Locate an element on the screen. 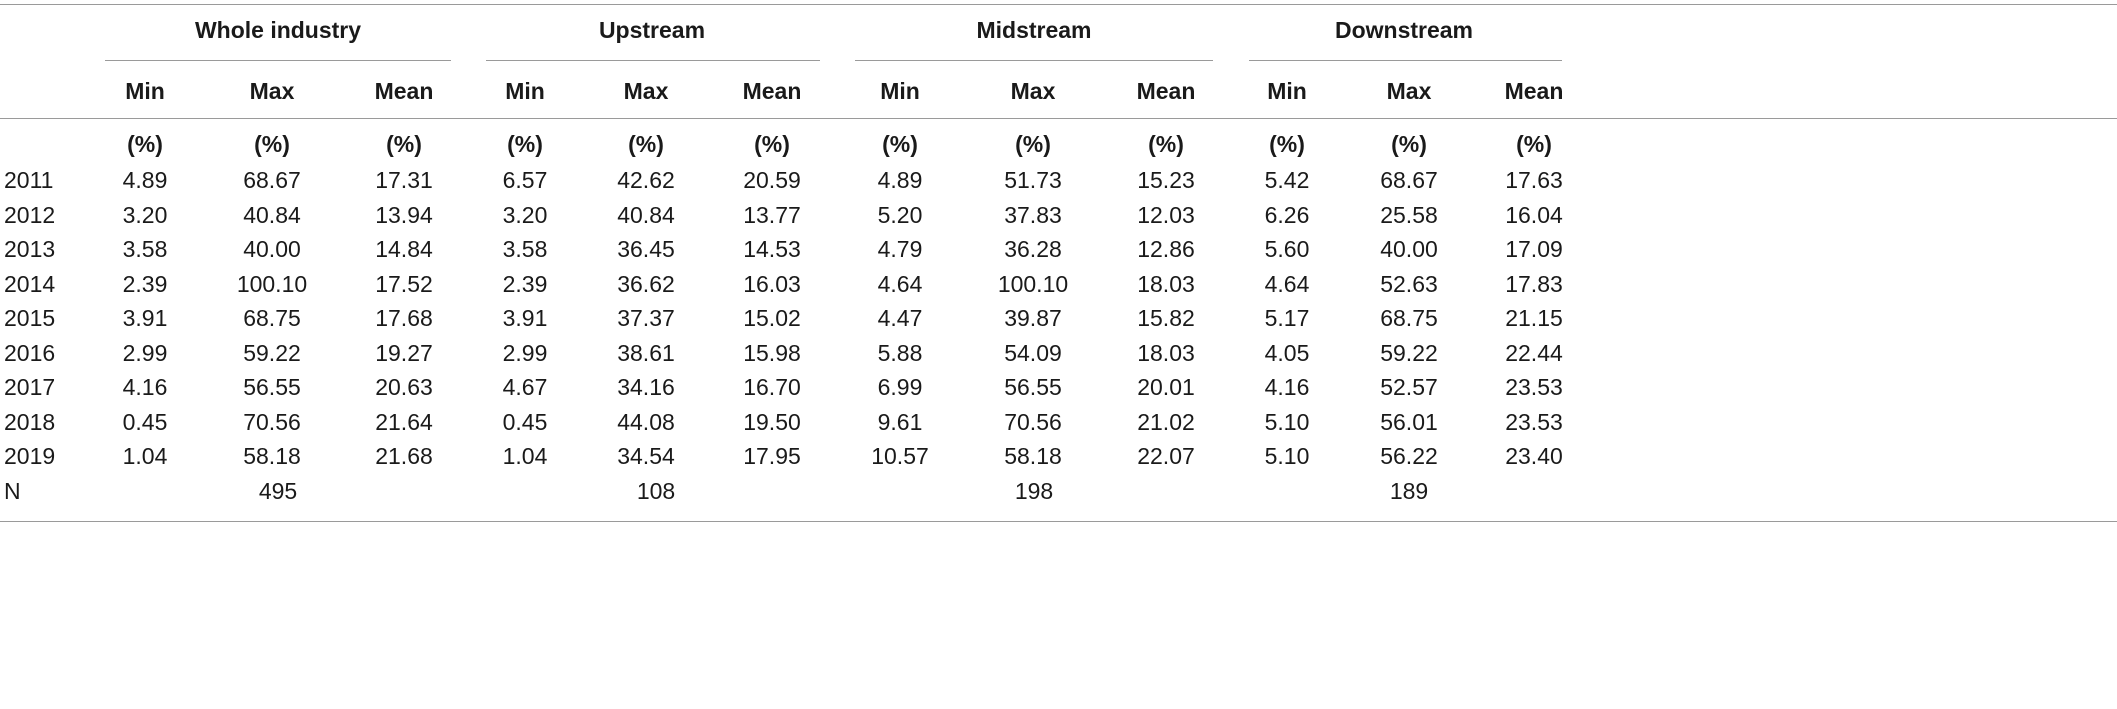 Image resolution: width=2117 pixels, height=709 pixels. table-cell: 17.83 is located at coordinates (1534, 284).